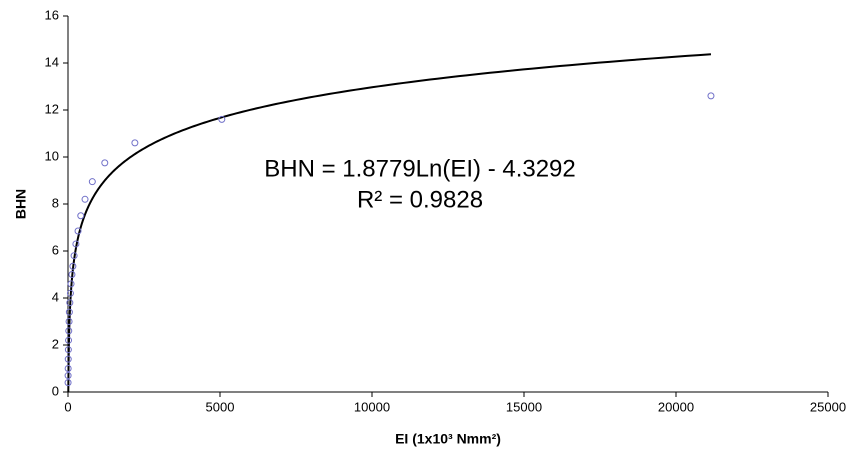 This screenshot has width=851, height=456. Describe the element at coordinates (21, 204) in the screenshot. I see `y-axis-label: BHN` at that location.